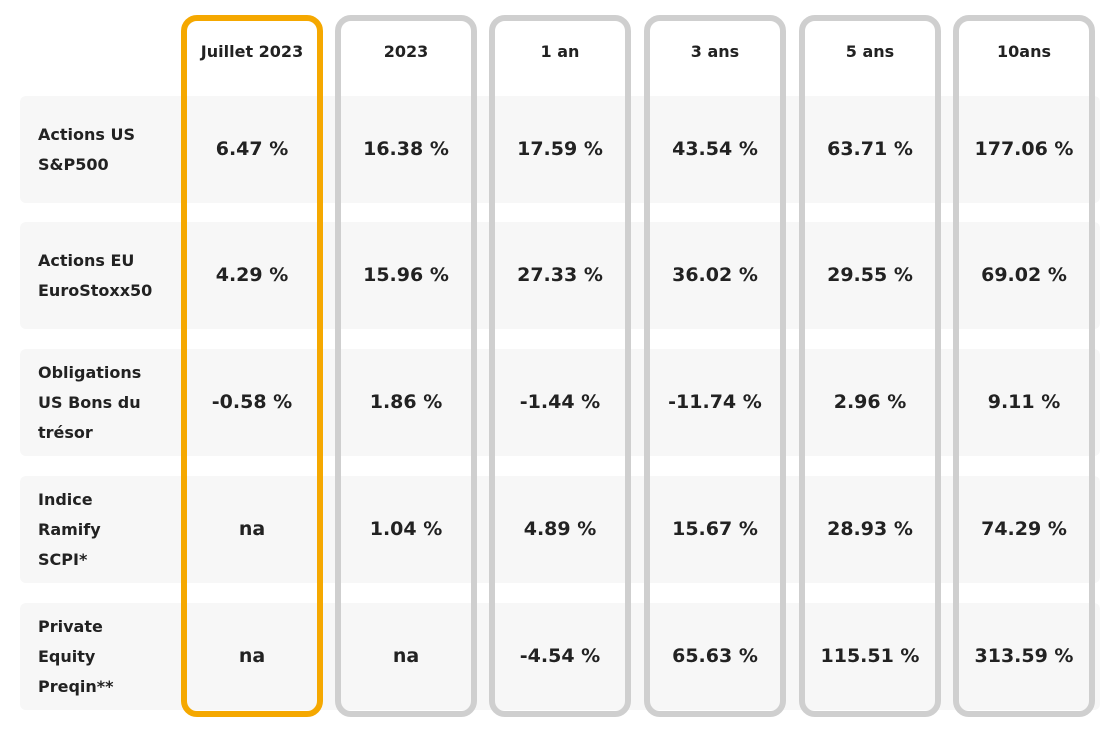 This screenshot has width=1120, height=739. What do you see at coordinates (1024, 51) in the screenshot?
I see `column-header: 10ans` at bounding box center [1024, 51].